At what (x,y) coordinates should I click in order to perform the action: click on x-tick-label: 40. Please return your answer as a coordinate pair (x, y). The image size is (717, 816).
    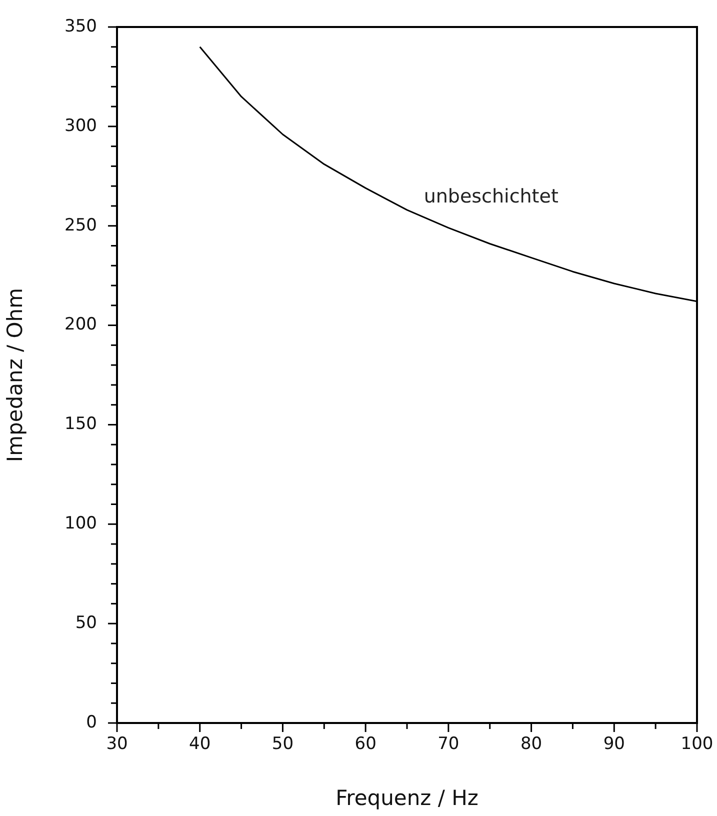
    Looking at the image, I should click on (200, 744).